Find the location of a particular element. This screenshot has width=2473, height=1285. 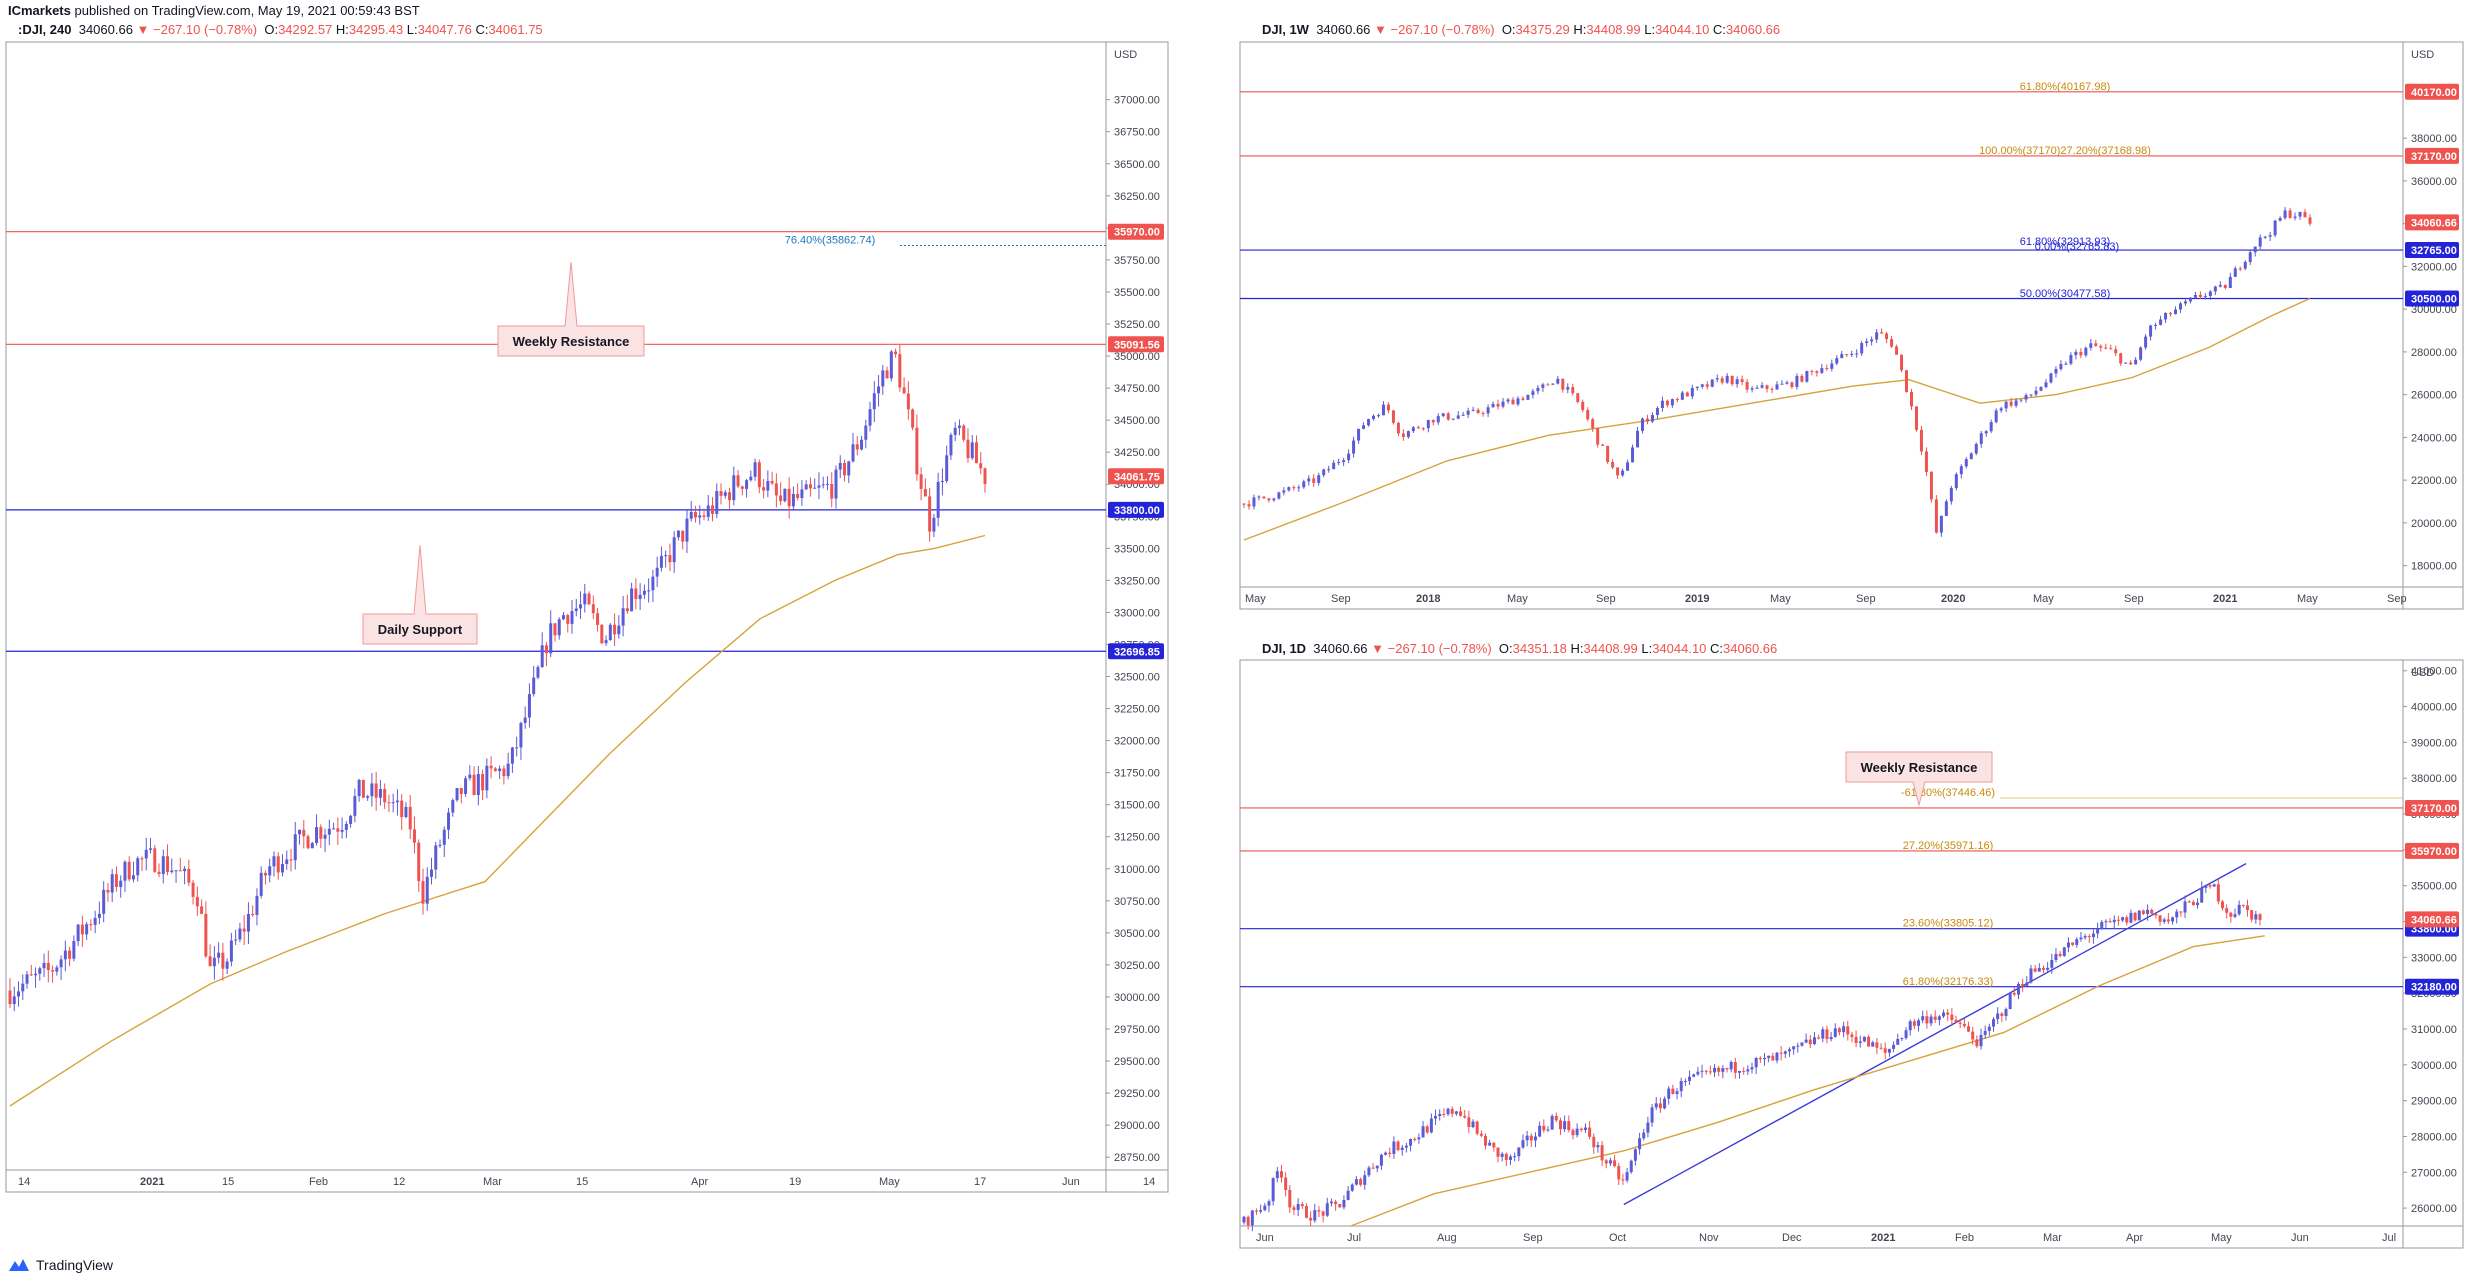

x-tick-label: May is located at coordinates (1517, 599).